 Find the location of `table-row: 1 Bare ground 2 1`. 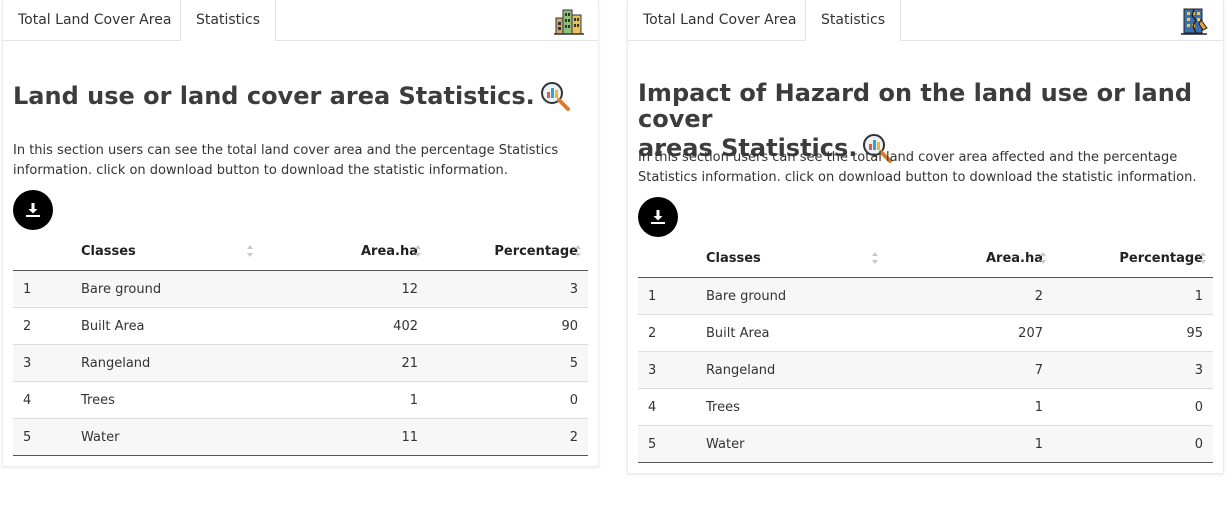

table-row: 1 Bare ground 2 1 is located at coordinates (925, 296).